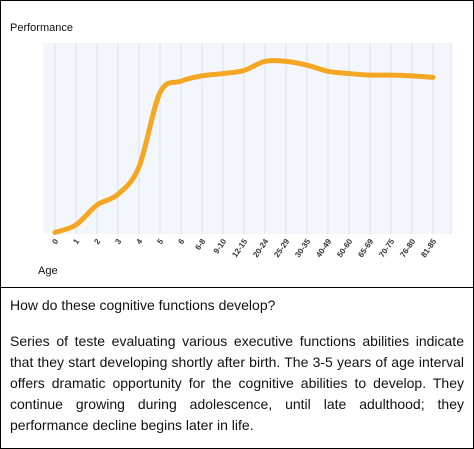 The image size is (474, 449). I want to click on y-axis-label: Performance, so click(41, 28).